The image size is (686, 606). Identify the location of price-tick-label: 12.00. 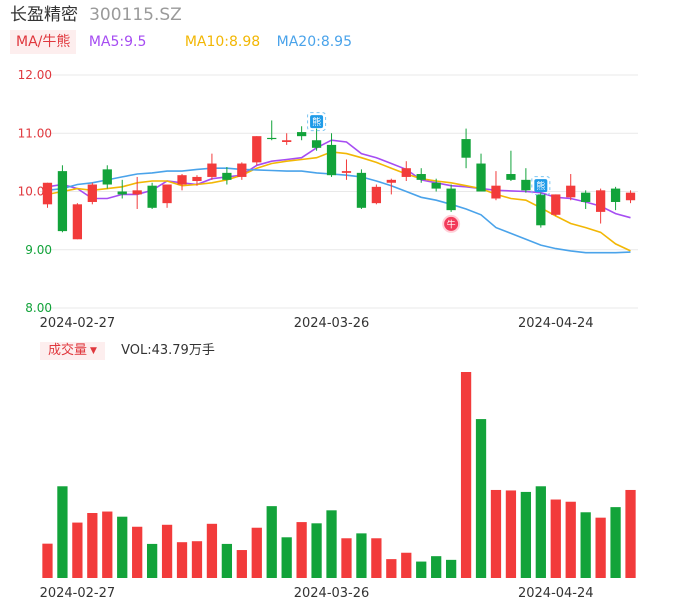
(35, 75).